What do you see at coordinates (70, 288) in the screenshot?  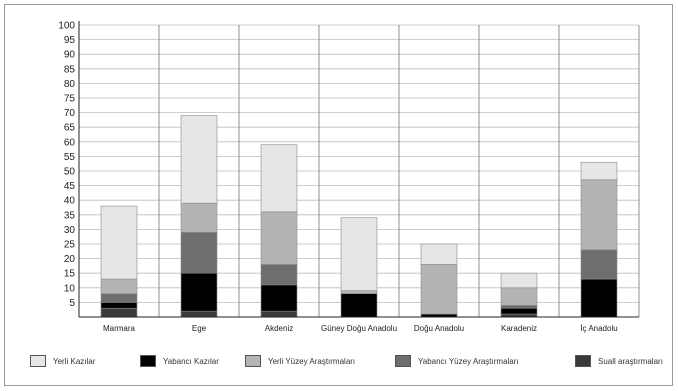 I see `y-tick-label: 10` at bounding box center [70, 288].